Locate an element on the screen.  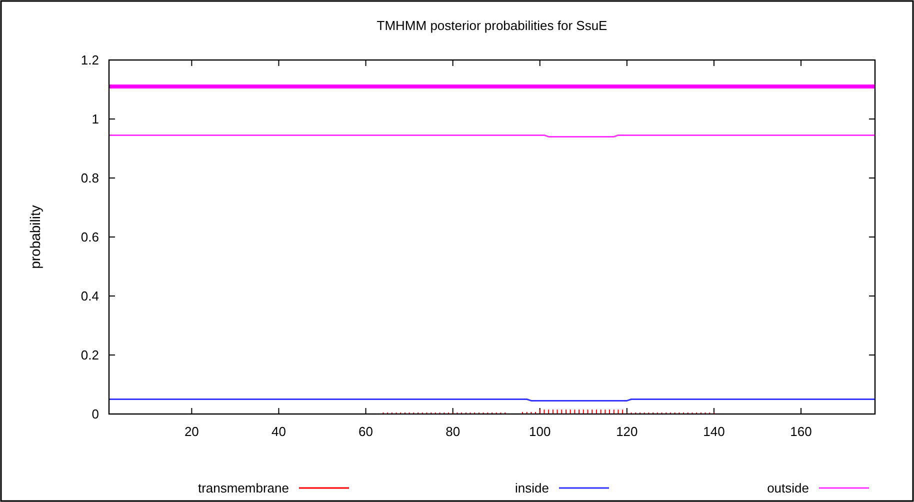
x-tick-label: 20 is located at coordinates (191, 431).